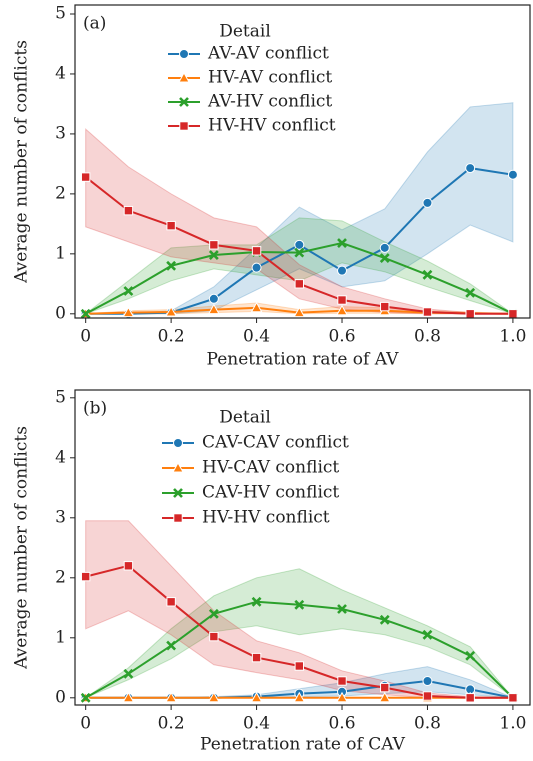 This screenshot has width=533, height=761. I want to click on x-tick-label: 0.8, so click(427, 337).